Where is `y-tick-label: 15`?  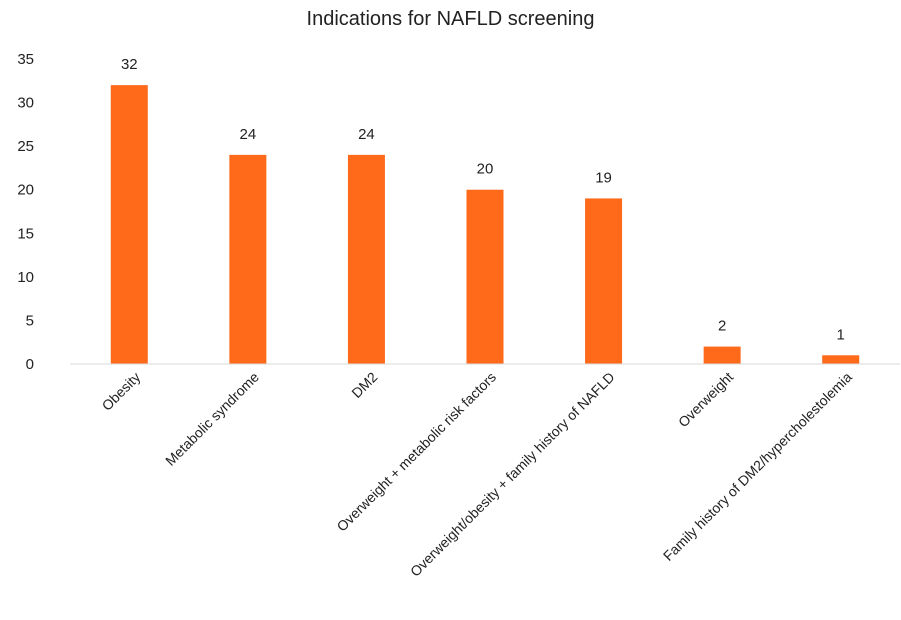 y-tick-label: 15 is located at coordinates (25, 233).